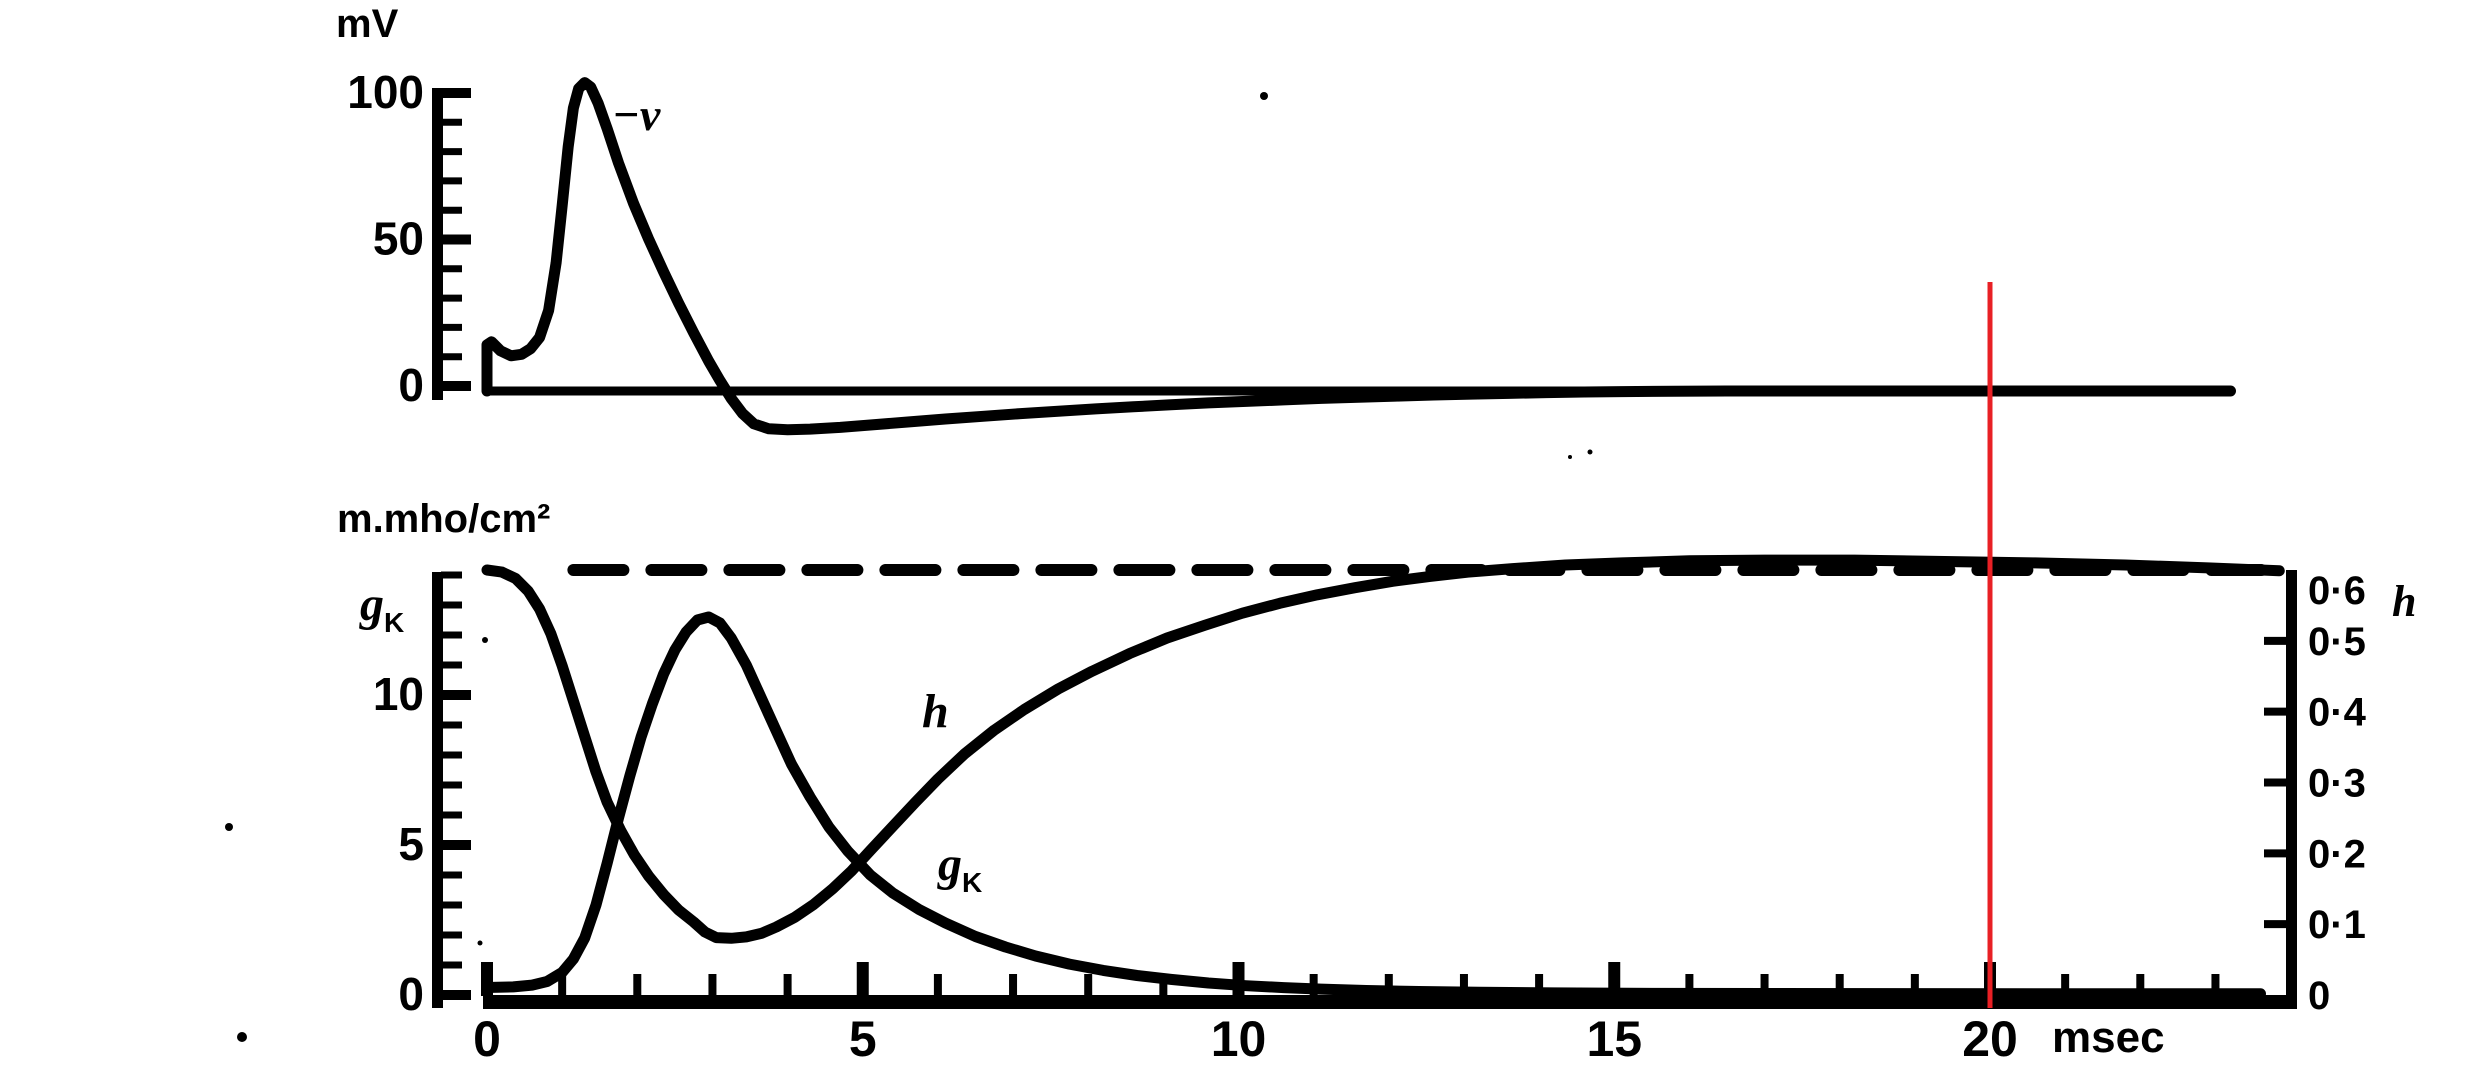 The height and width of the screenshot is (1080, 2476). Describe the element at coordinates (444, 519) in the screenshot. I see `bottom-y-axis-unit-label: m.mho/cm²` at that location.